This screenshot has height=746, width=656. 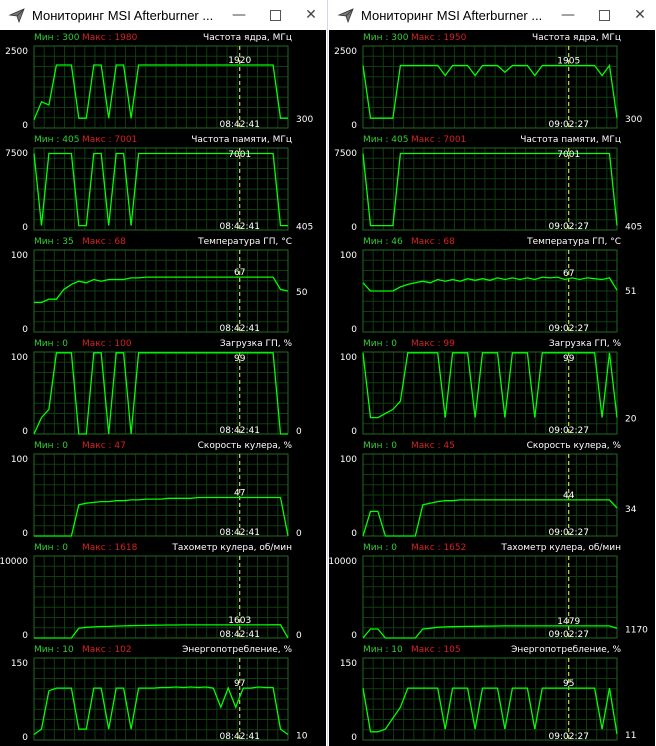 I want to click on graph-title: Скорость кулера, %, so click(x=245, y=446).